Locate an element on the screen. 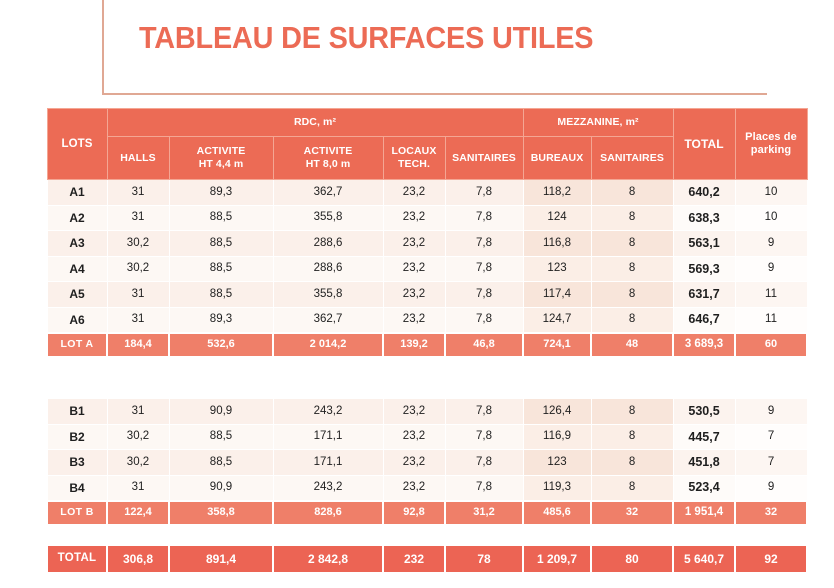  cell-total: 530,5 is located at coordinates (704, 411).